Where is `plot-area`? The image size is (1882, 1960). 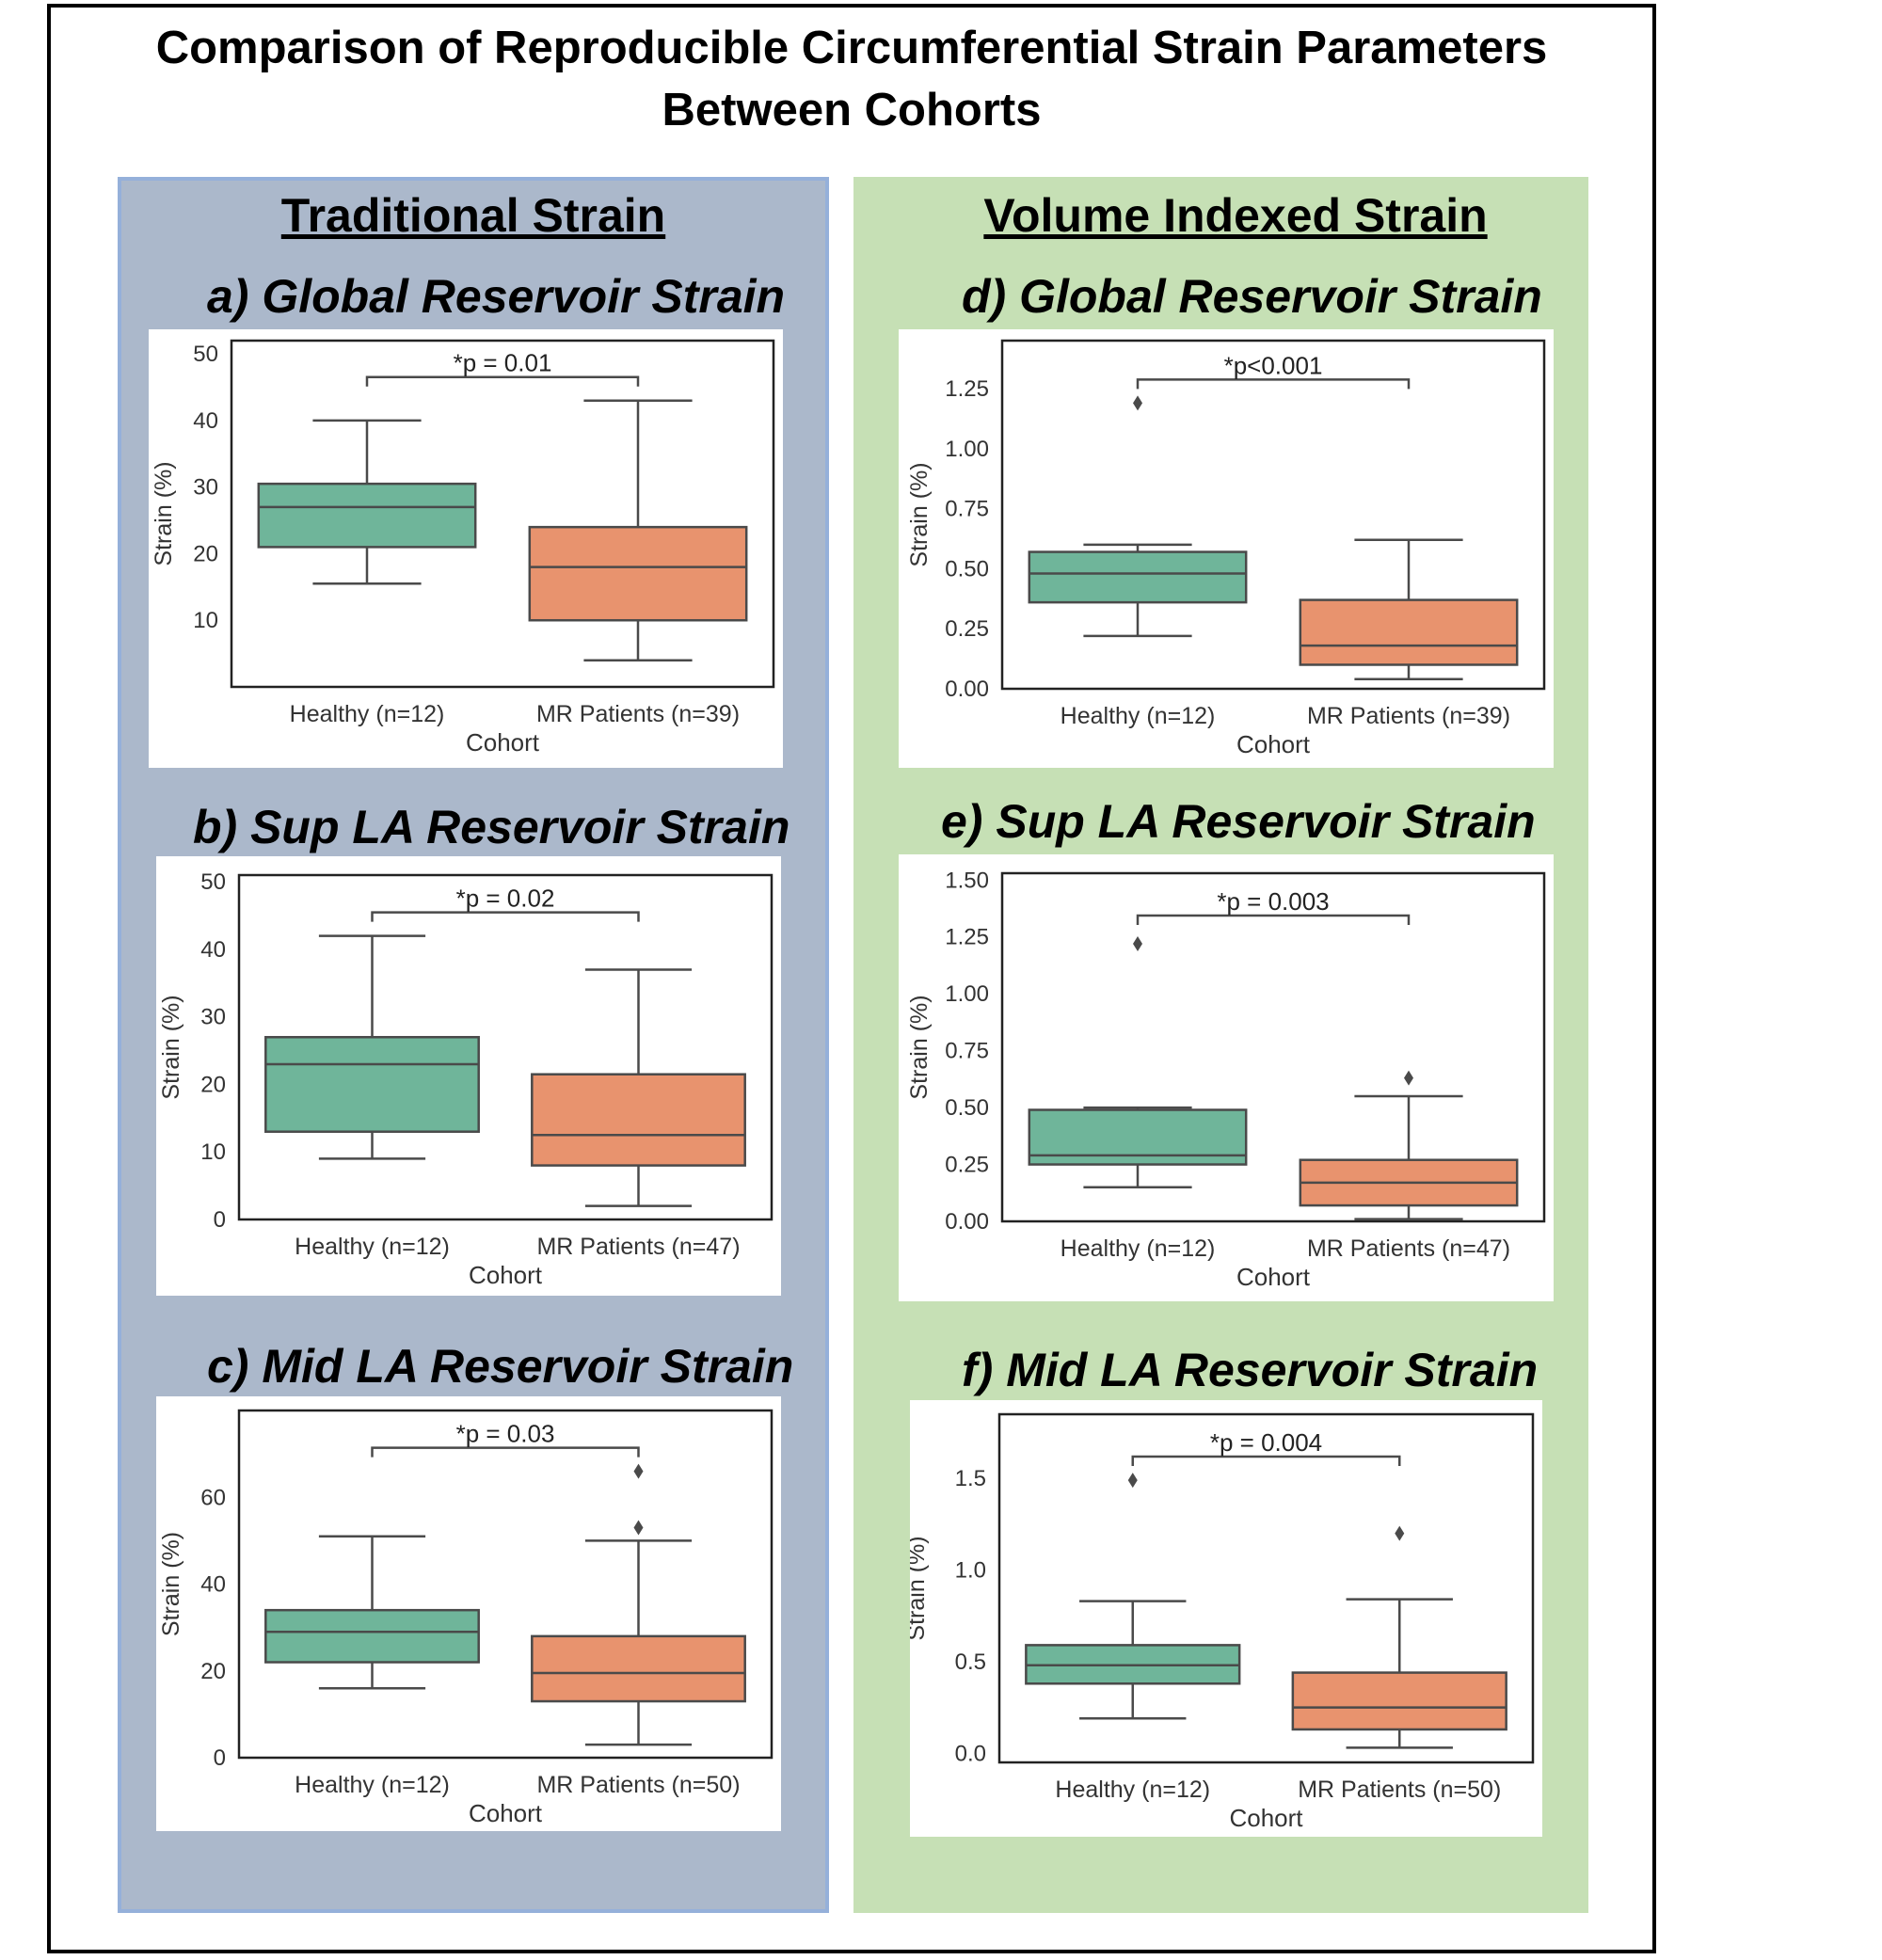
plot-area is located at coordinates (505, 1585).